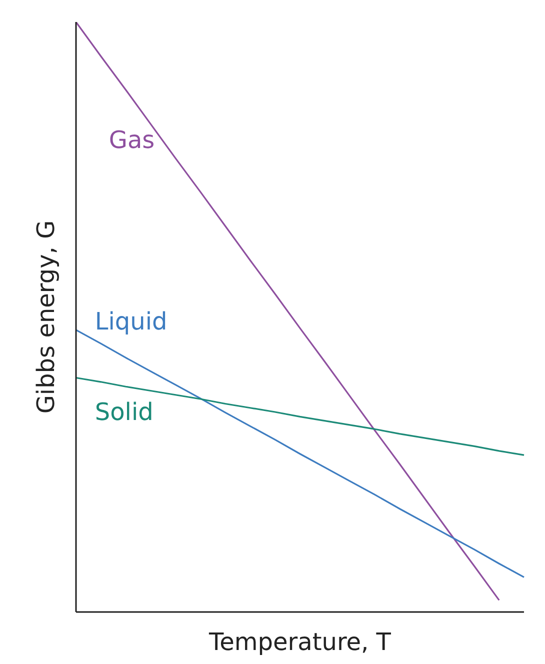 This screenshot has height=664, width=545. What do you see at coordinates (300, 642) in the screenshot?
I see `x-axis-title: Temperature, T` at bounding box center [300, 642].